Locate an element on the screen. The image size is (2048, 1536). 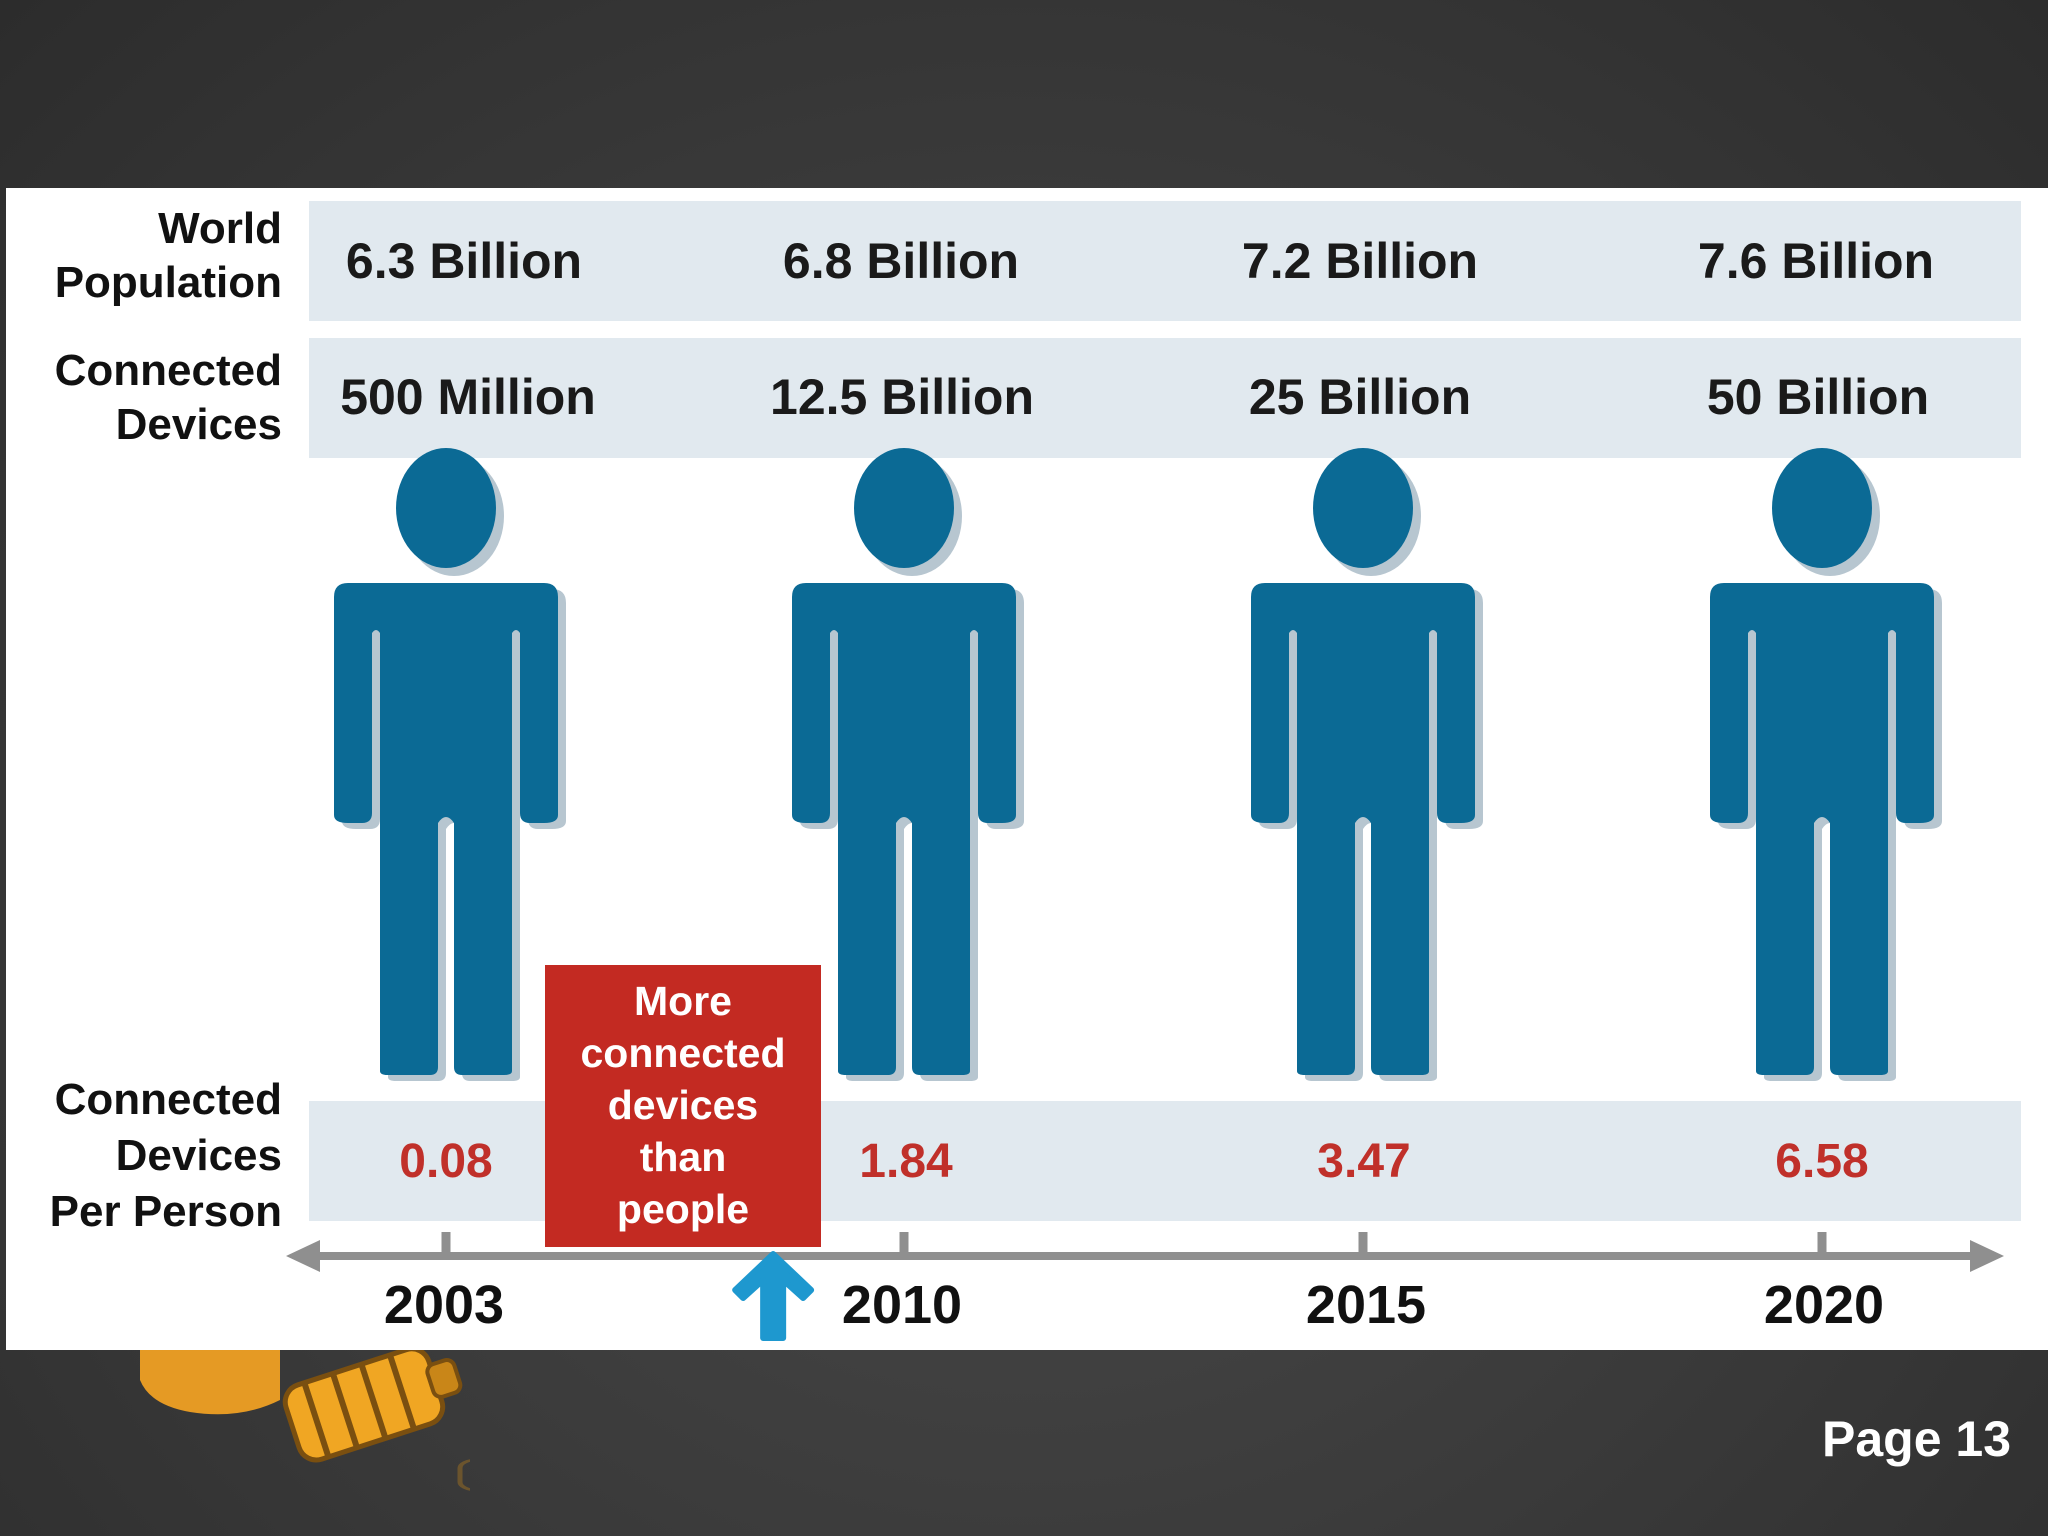
connected-devices-value: 50 Billion is located at coordinates (1818, 397).